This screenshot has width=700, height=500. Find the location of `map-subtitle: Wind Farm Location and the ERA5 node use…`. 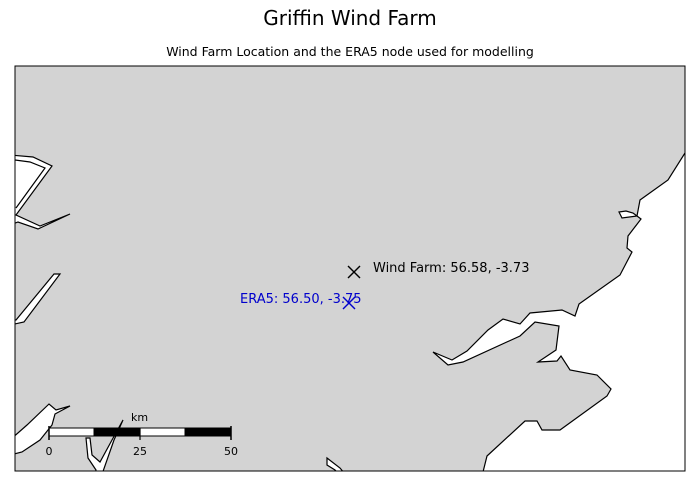

map-subtitle: Wind Farm Location and the ERA5 node use… is located at coordinates (350, 51).